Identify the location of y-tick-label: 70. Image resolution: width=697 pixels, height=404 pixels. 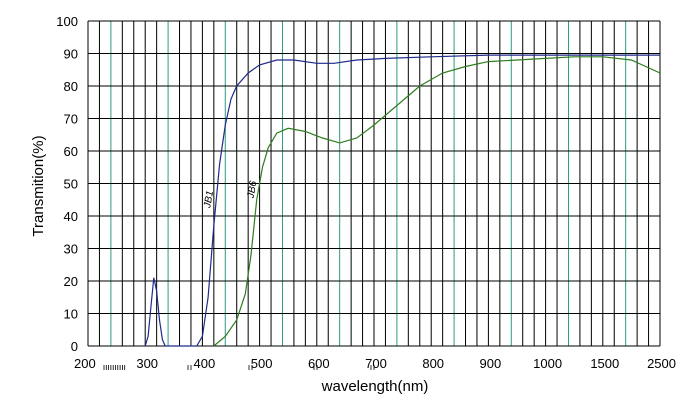
(71, 119).